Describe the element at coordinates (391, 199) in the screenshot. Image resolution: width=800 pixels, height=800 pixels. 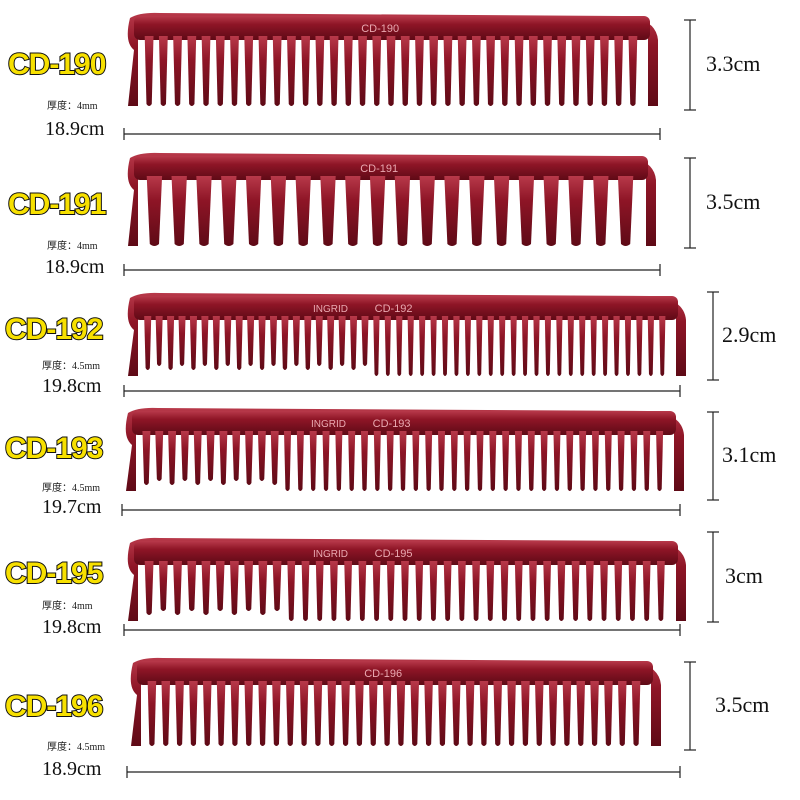
I see `comb-image: CD-191` at that location.